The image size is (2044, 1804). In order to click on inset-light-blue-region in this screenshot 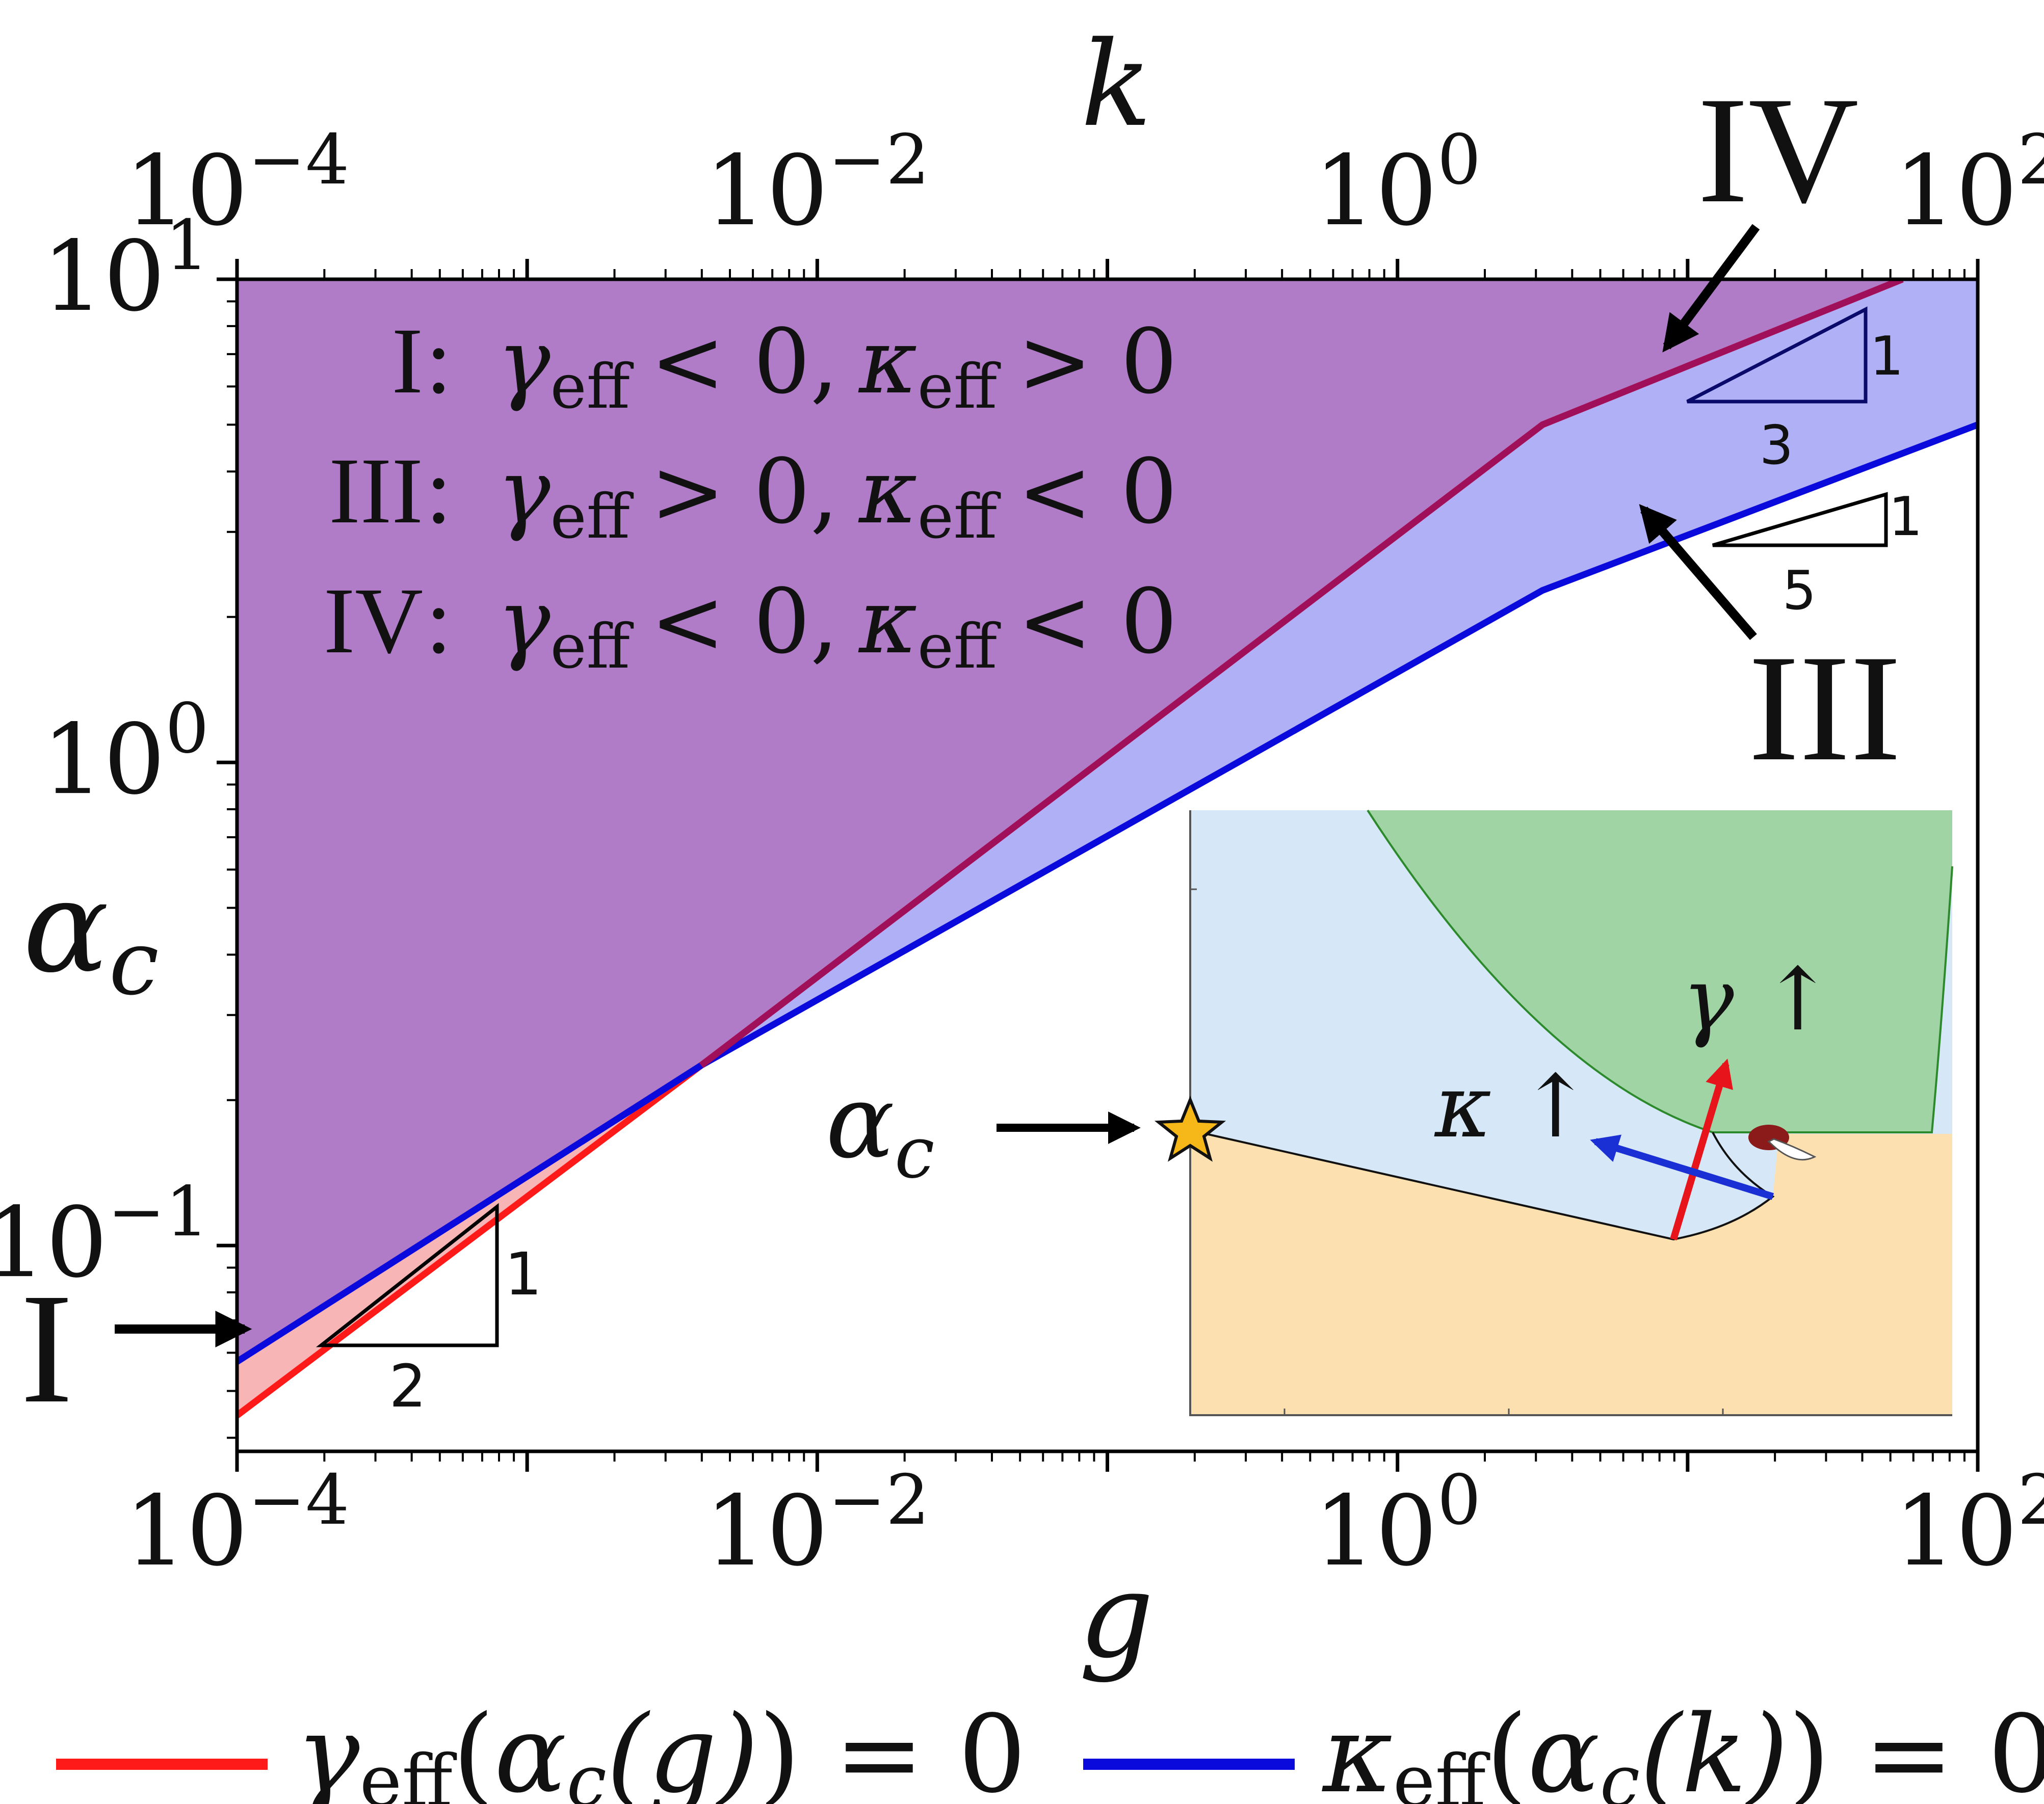, I will do `click(1481, 1025)`.